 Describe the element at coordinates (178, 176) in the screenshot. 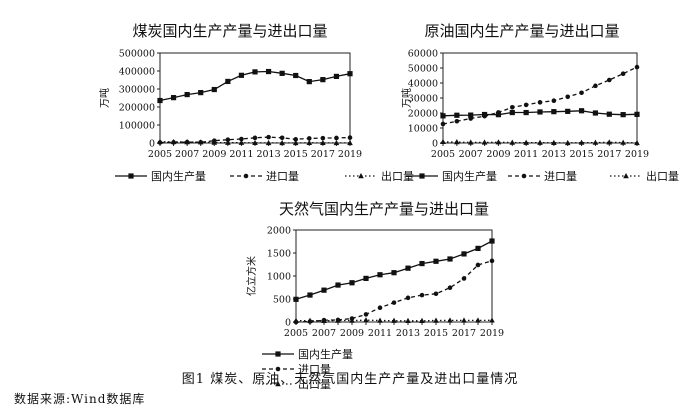

I see `legend-label: 国内生产量` at that location.